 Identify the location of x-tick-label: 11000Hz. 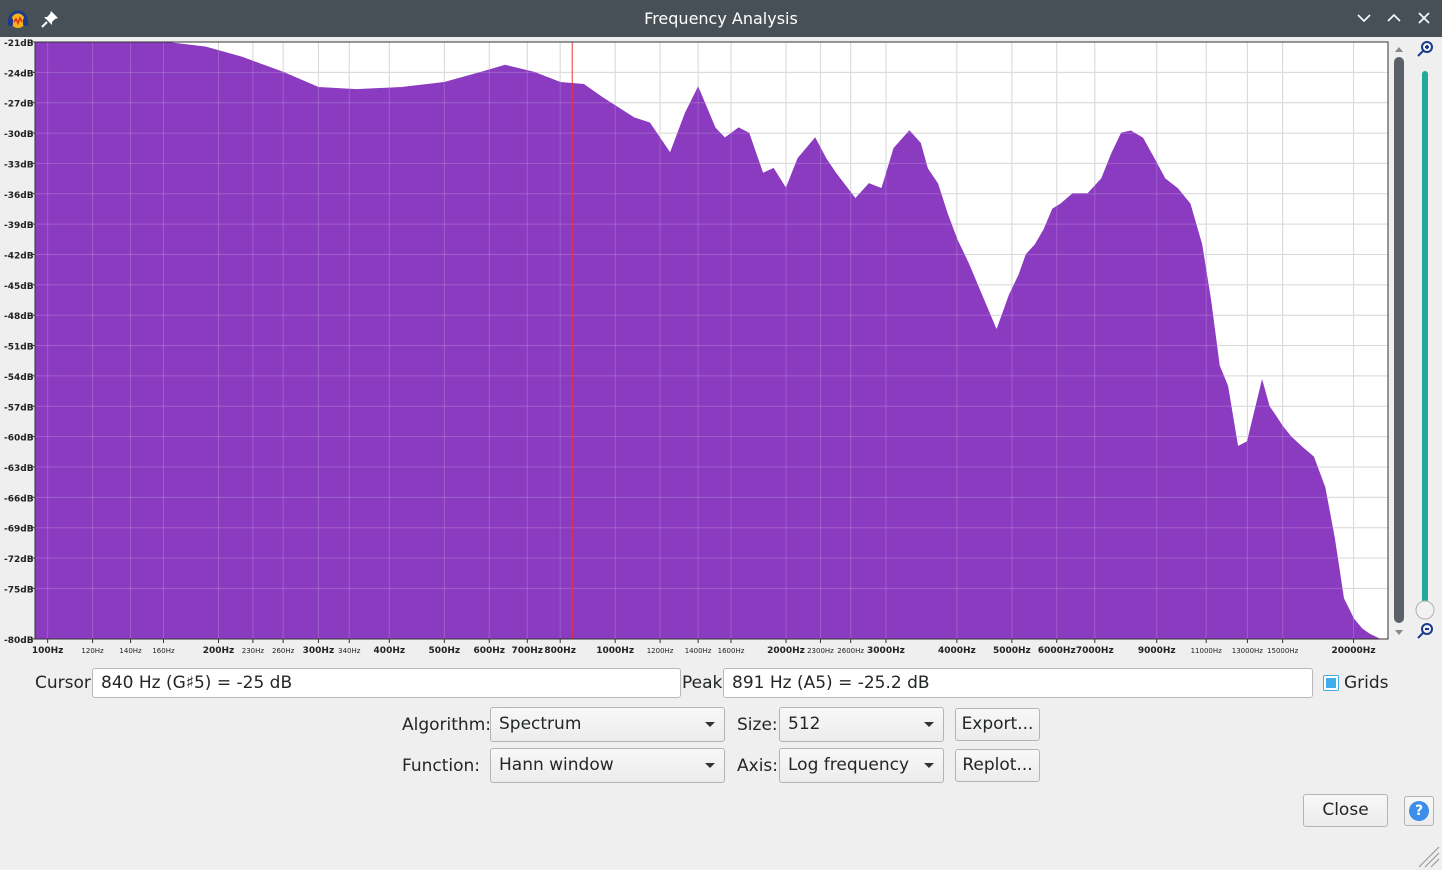
(1207, 651).